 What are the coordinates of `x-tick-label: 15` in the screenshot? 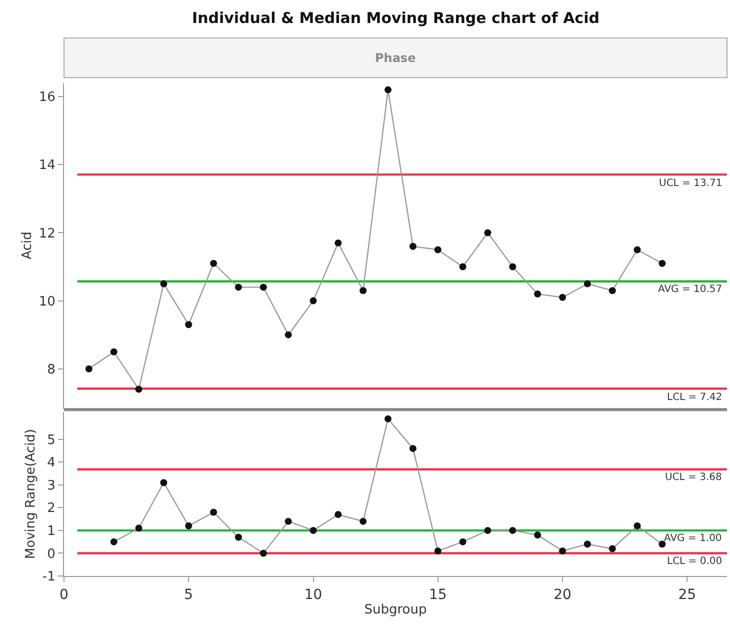 It's located at (437, 594).